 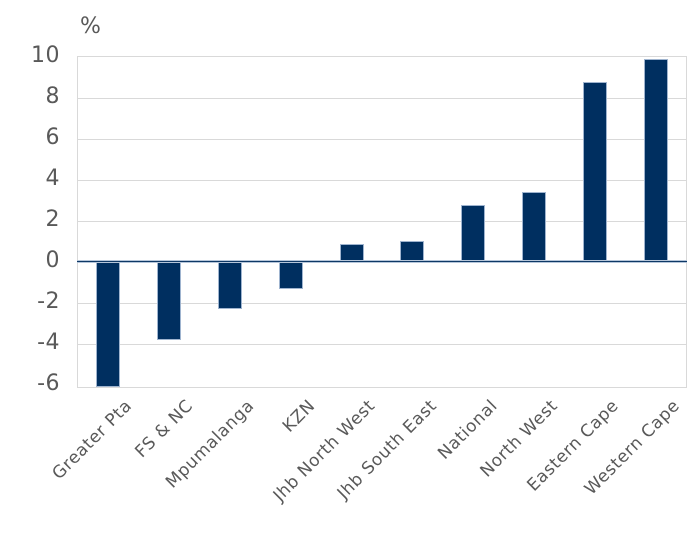 What do you see at coordinates (534, 227) in the screenshot?
I see `bar-north-west` at bounding box center [534, 227].